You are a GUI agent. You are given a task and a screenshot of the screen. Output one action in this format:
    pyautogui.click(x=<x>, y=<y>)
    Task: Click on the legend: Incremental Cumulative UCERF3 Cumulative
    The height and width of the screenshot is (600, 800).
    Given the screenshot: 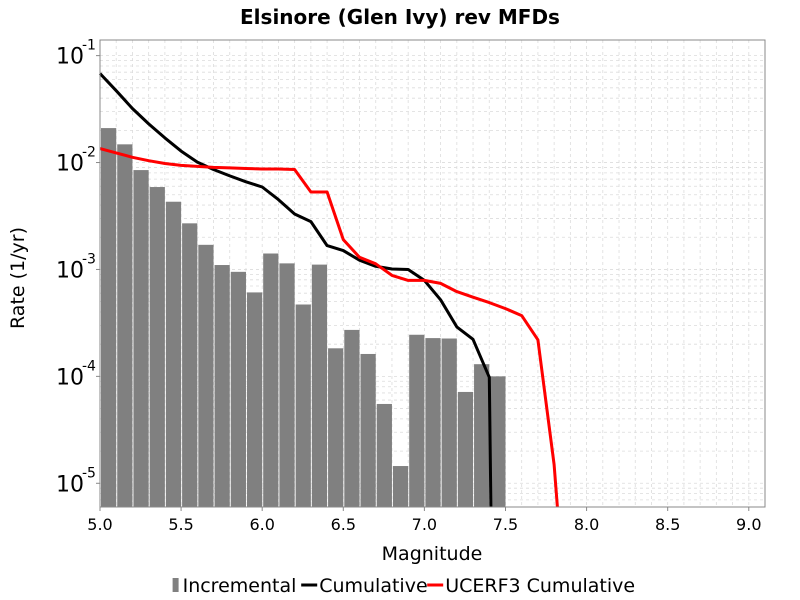 What is the action you would take?
    pyautogui.click(x=403, y=586)
    